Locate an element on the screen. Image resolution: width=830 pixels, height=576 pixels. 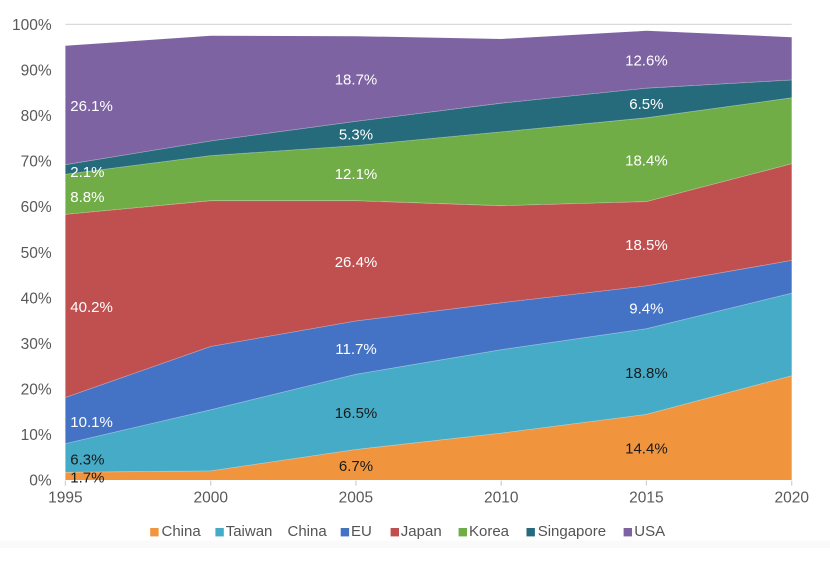
svg-text: 11.7% is located at coordinates (355, 349).